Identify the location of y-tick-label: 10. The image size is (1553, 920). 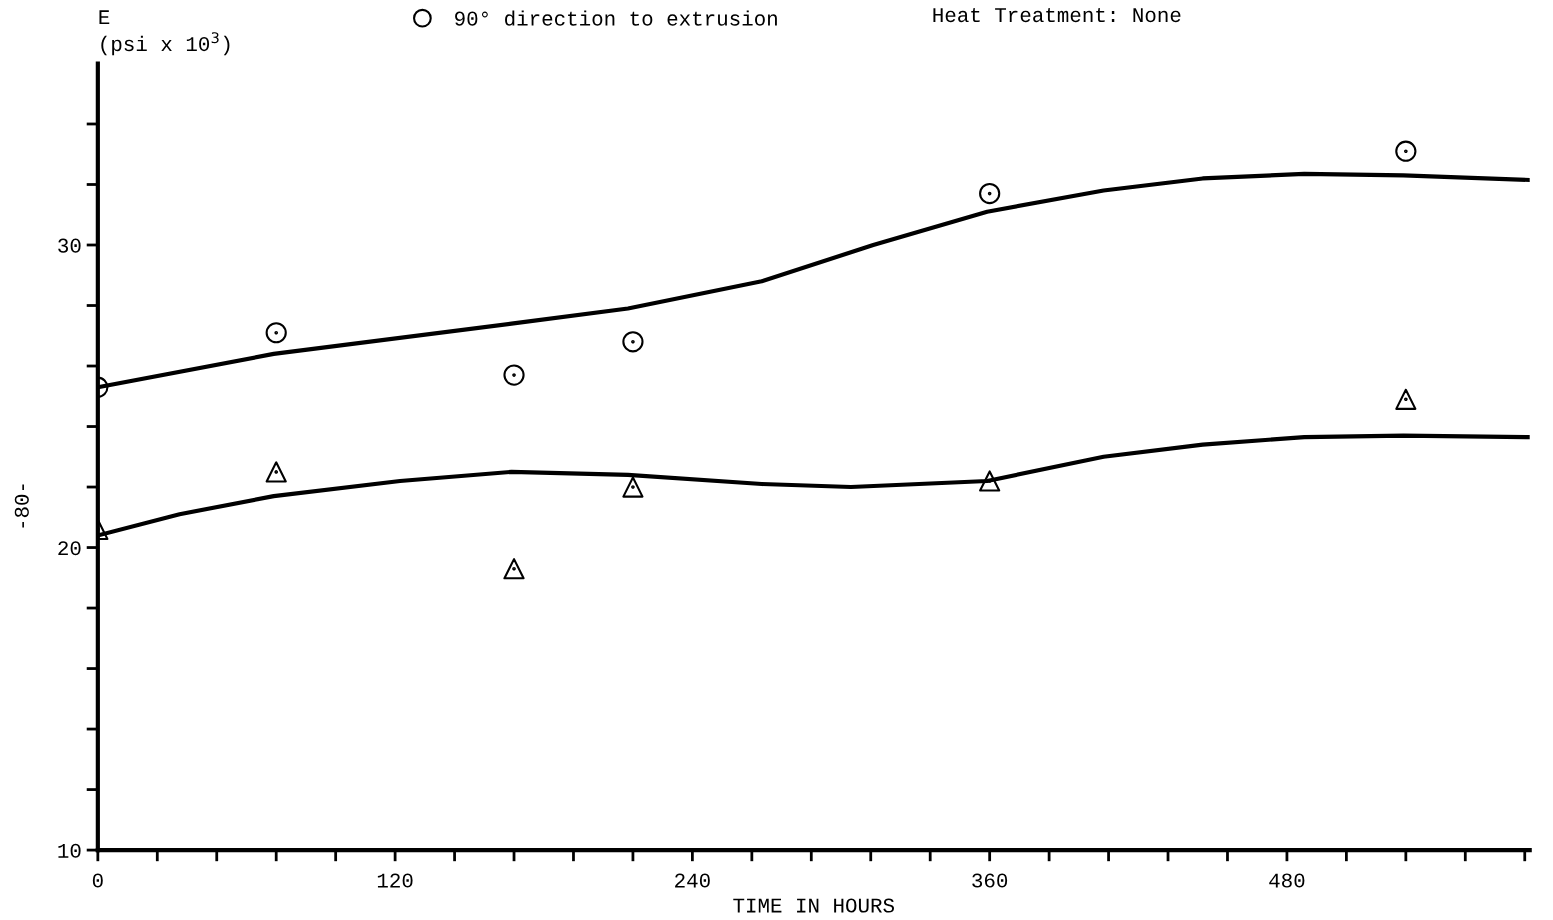
(69, 850).